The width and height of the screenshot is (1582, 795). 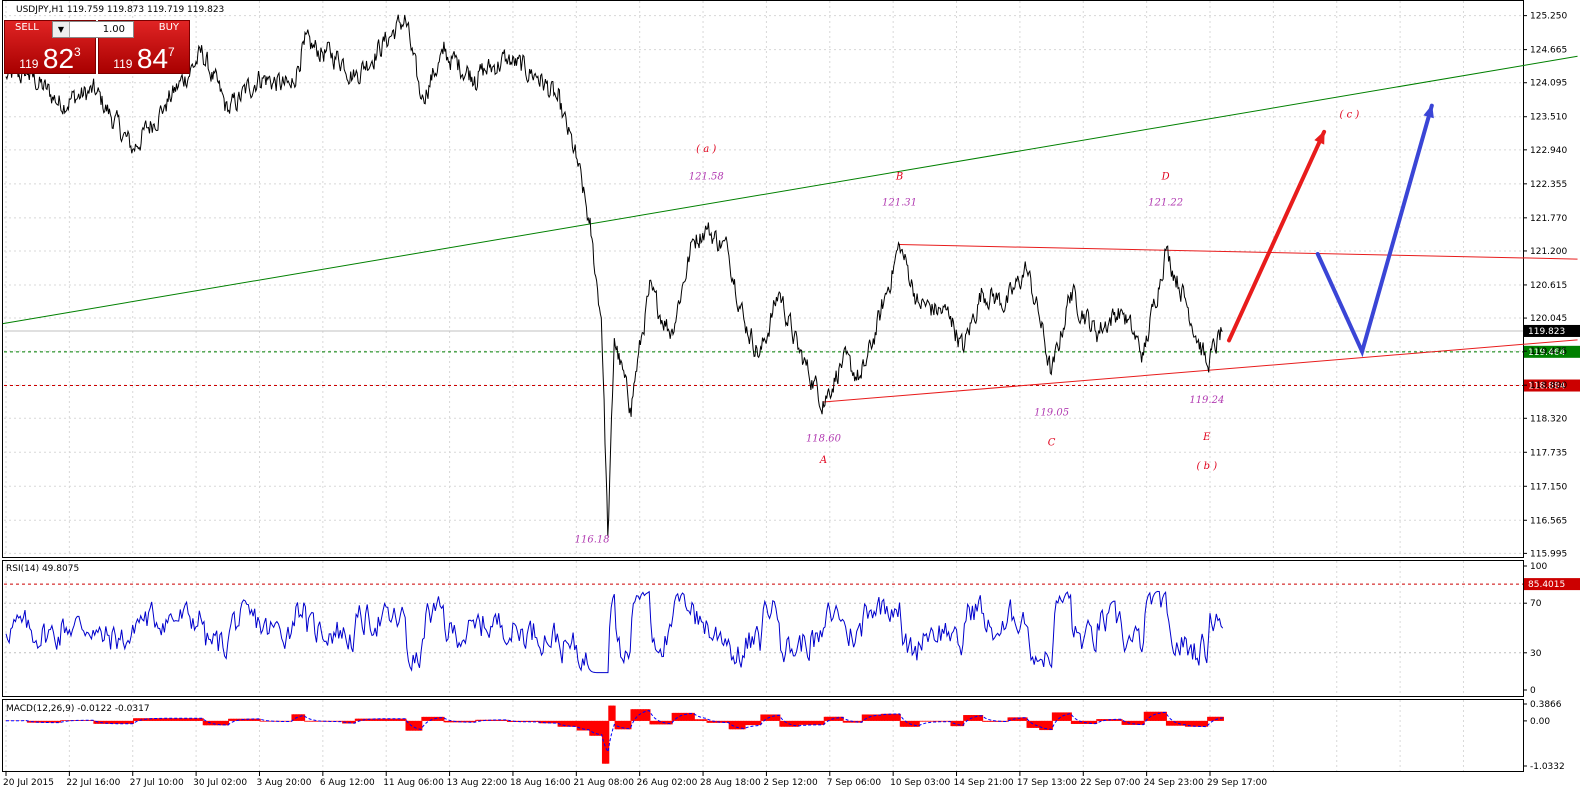 I want to click on lower-triangle-line, so click(x=1200, y=371).